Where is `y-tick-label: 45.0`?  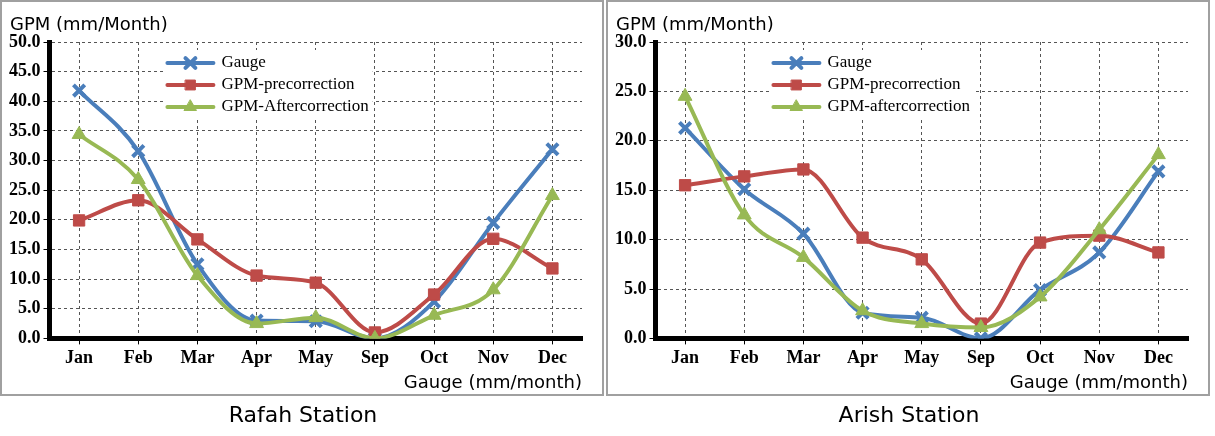 y-tick-label: 45.0 is located at coordinates (25, 70).